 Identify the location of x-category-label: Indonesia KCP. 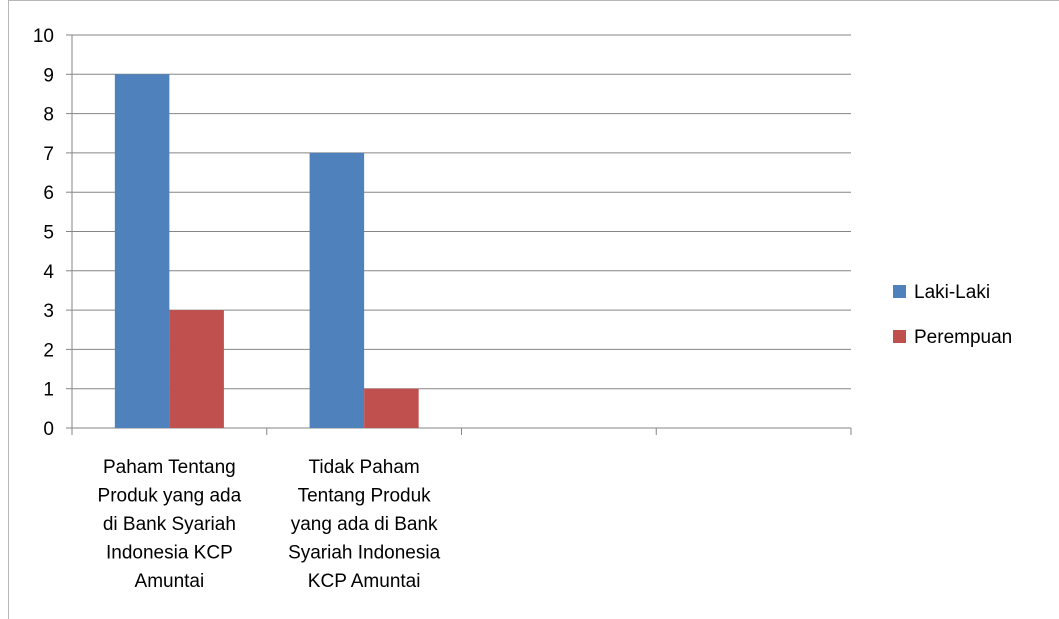
(169, 553).